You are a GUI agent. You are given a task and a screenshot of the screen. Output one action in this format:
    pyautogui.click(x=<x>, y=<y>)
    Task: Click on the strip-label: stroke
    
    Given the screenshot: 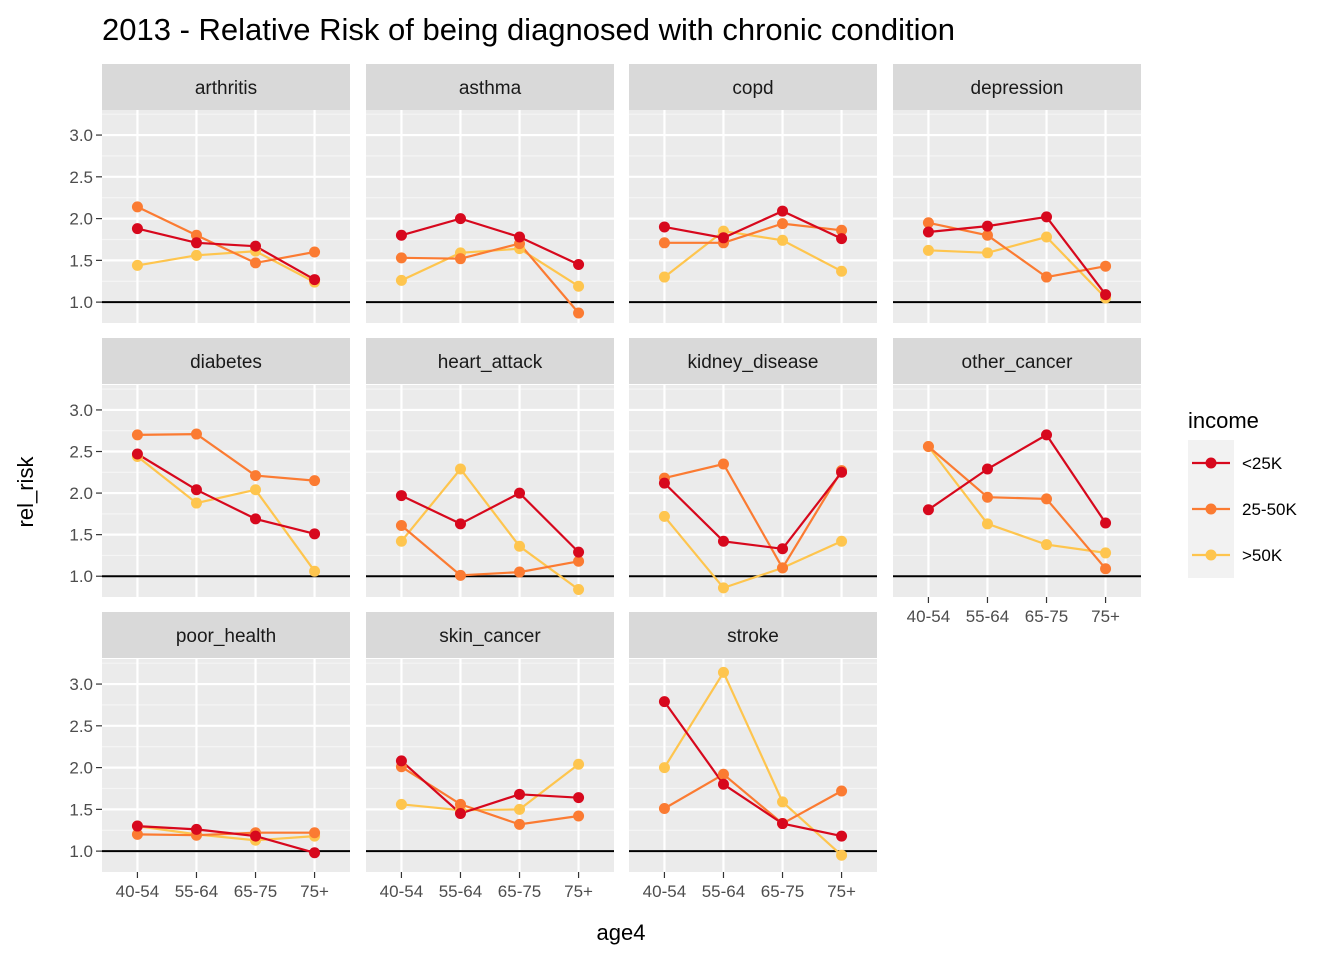 What is the action you would take?
    pyautogui.click(x=753, y=636)
    